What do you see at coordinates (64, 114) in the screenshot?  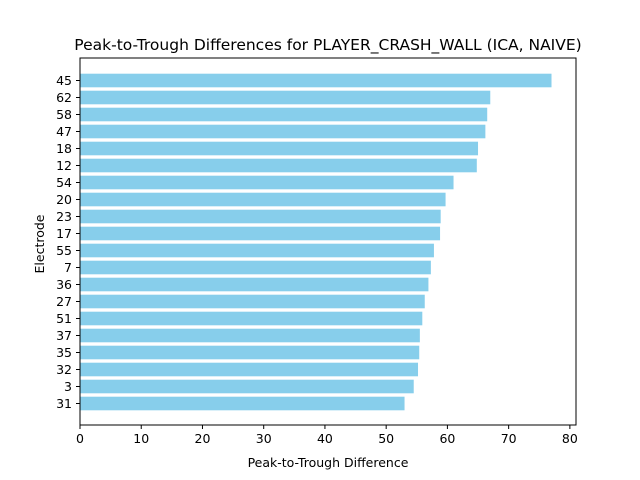 I see `y-tick-label: 58` at bounding box center [64, 114].